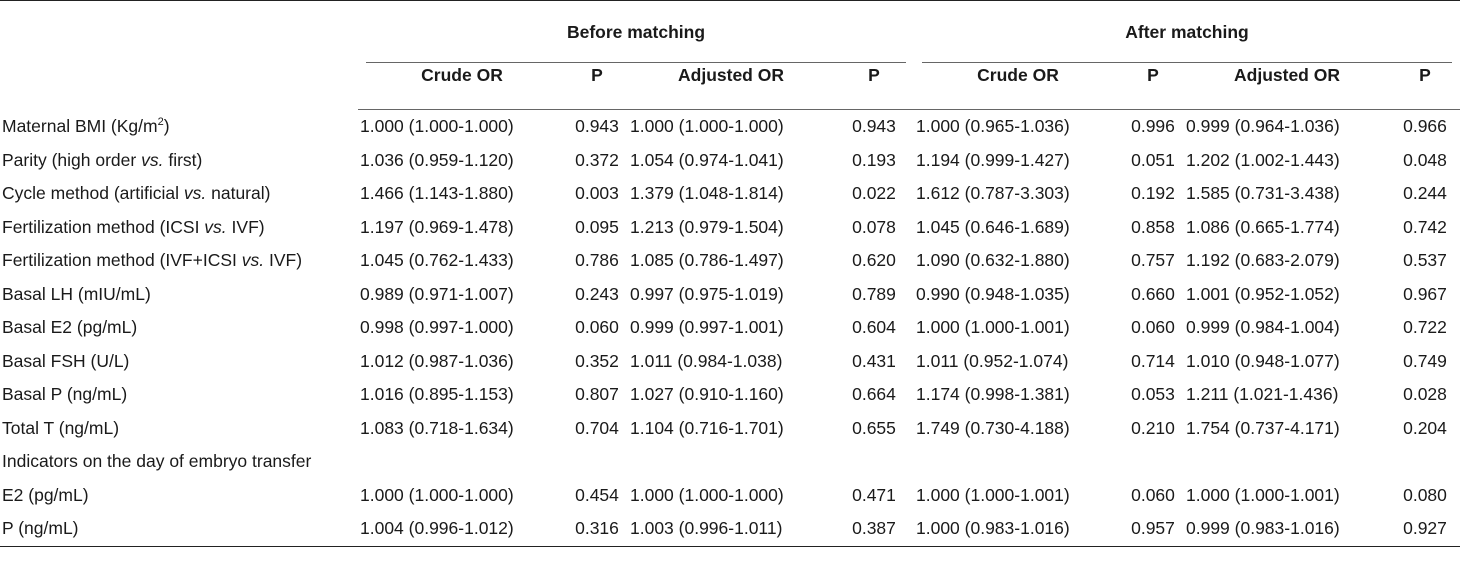  What do you see at coordinates (1425, 327) in the screenshot?
I see `p-value-cell: 0.722` at bounding box center [1425, 327].